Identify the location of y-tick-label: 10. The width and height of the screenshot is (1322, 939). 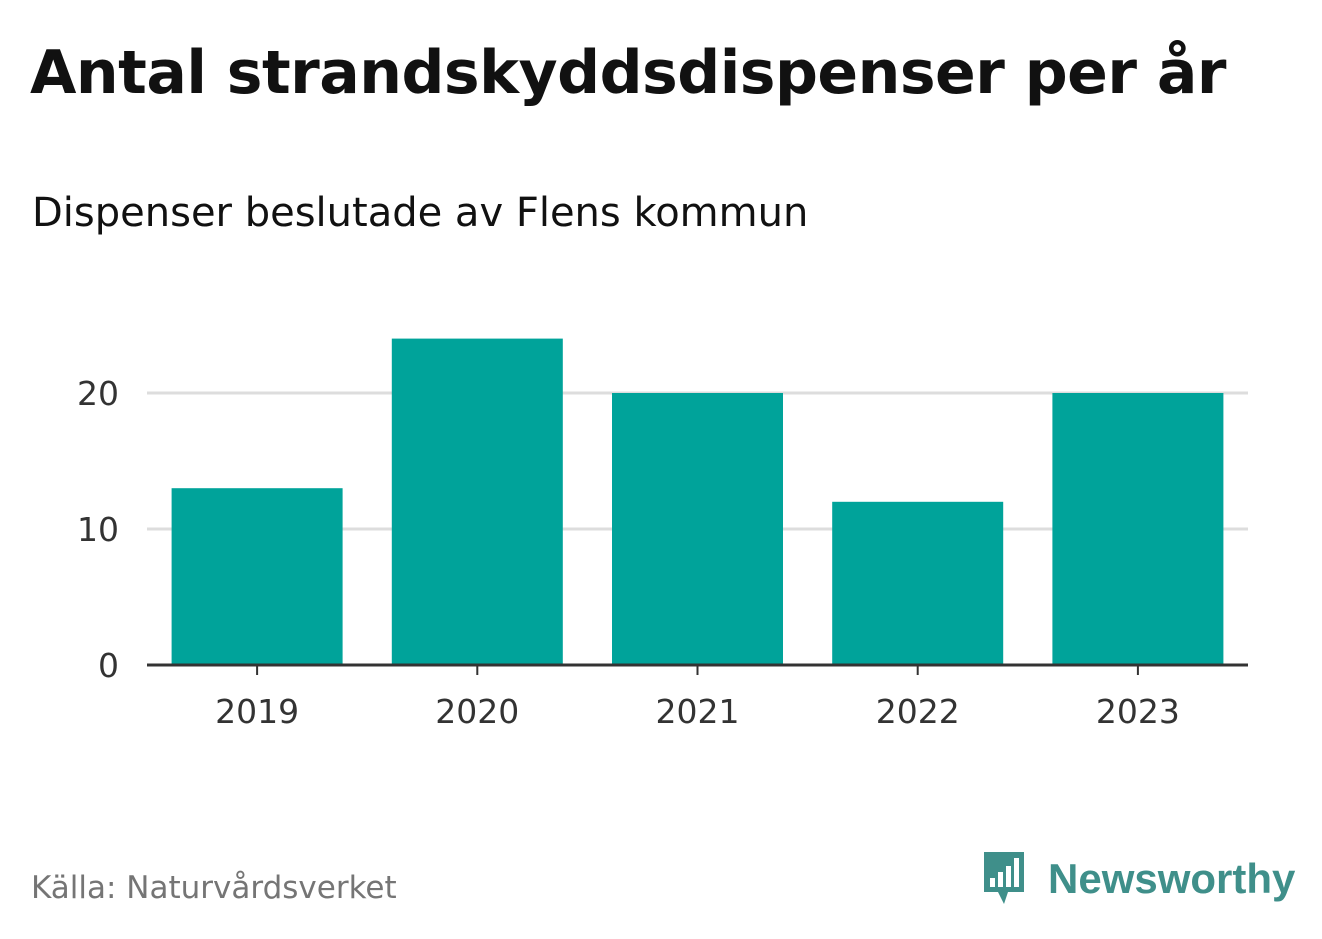
(98, 529).